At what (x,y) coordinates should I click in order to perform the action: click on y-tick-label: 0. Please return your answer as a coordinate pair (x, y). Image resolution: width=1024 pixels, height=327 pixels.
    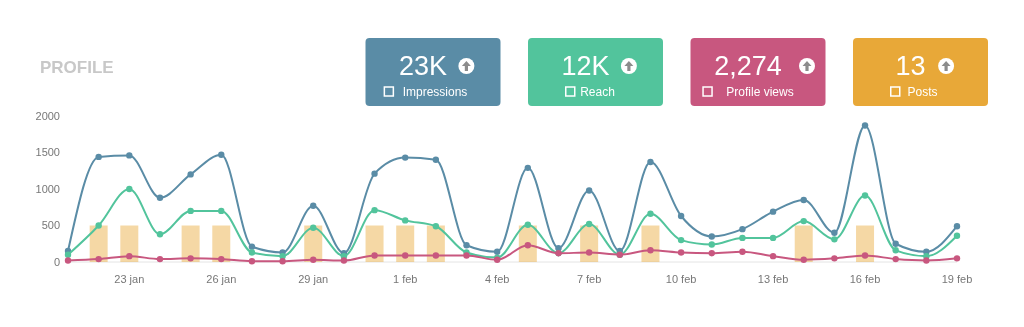
    Looking at the image, I should click on (56, 261).